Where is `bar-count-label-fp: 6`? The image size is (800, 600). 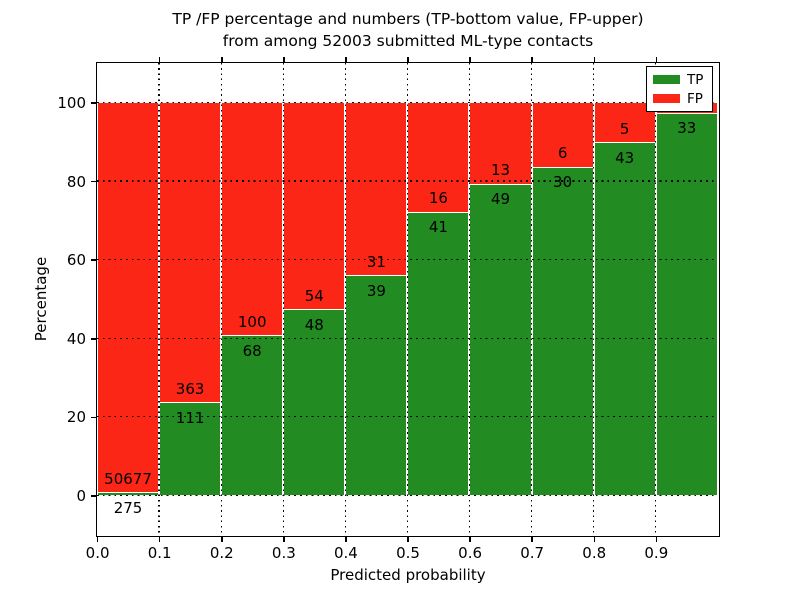 bar-count-label-fp: 6 is located at coordinates (562, 153).